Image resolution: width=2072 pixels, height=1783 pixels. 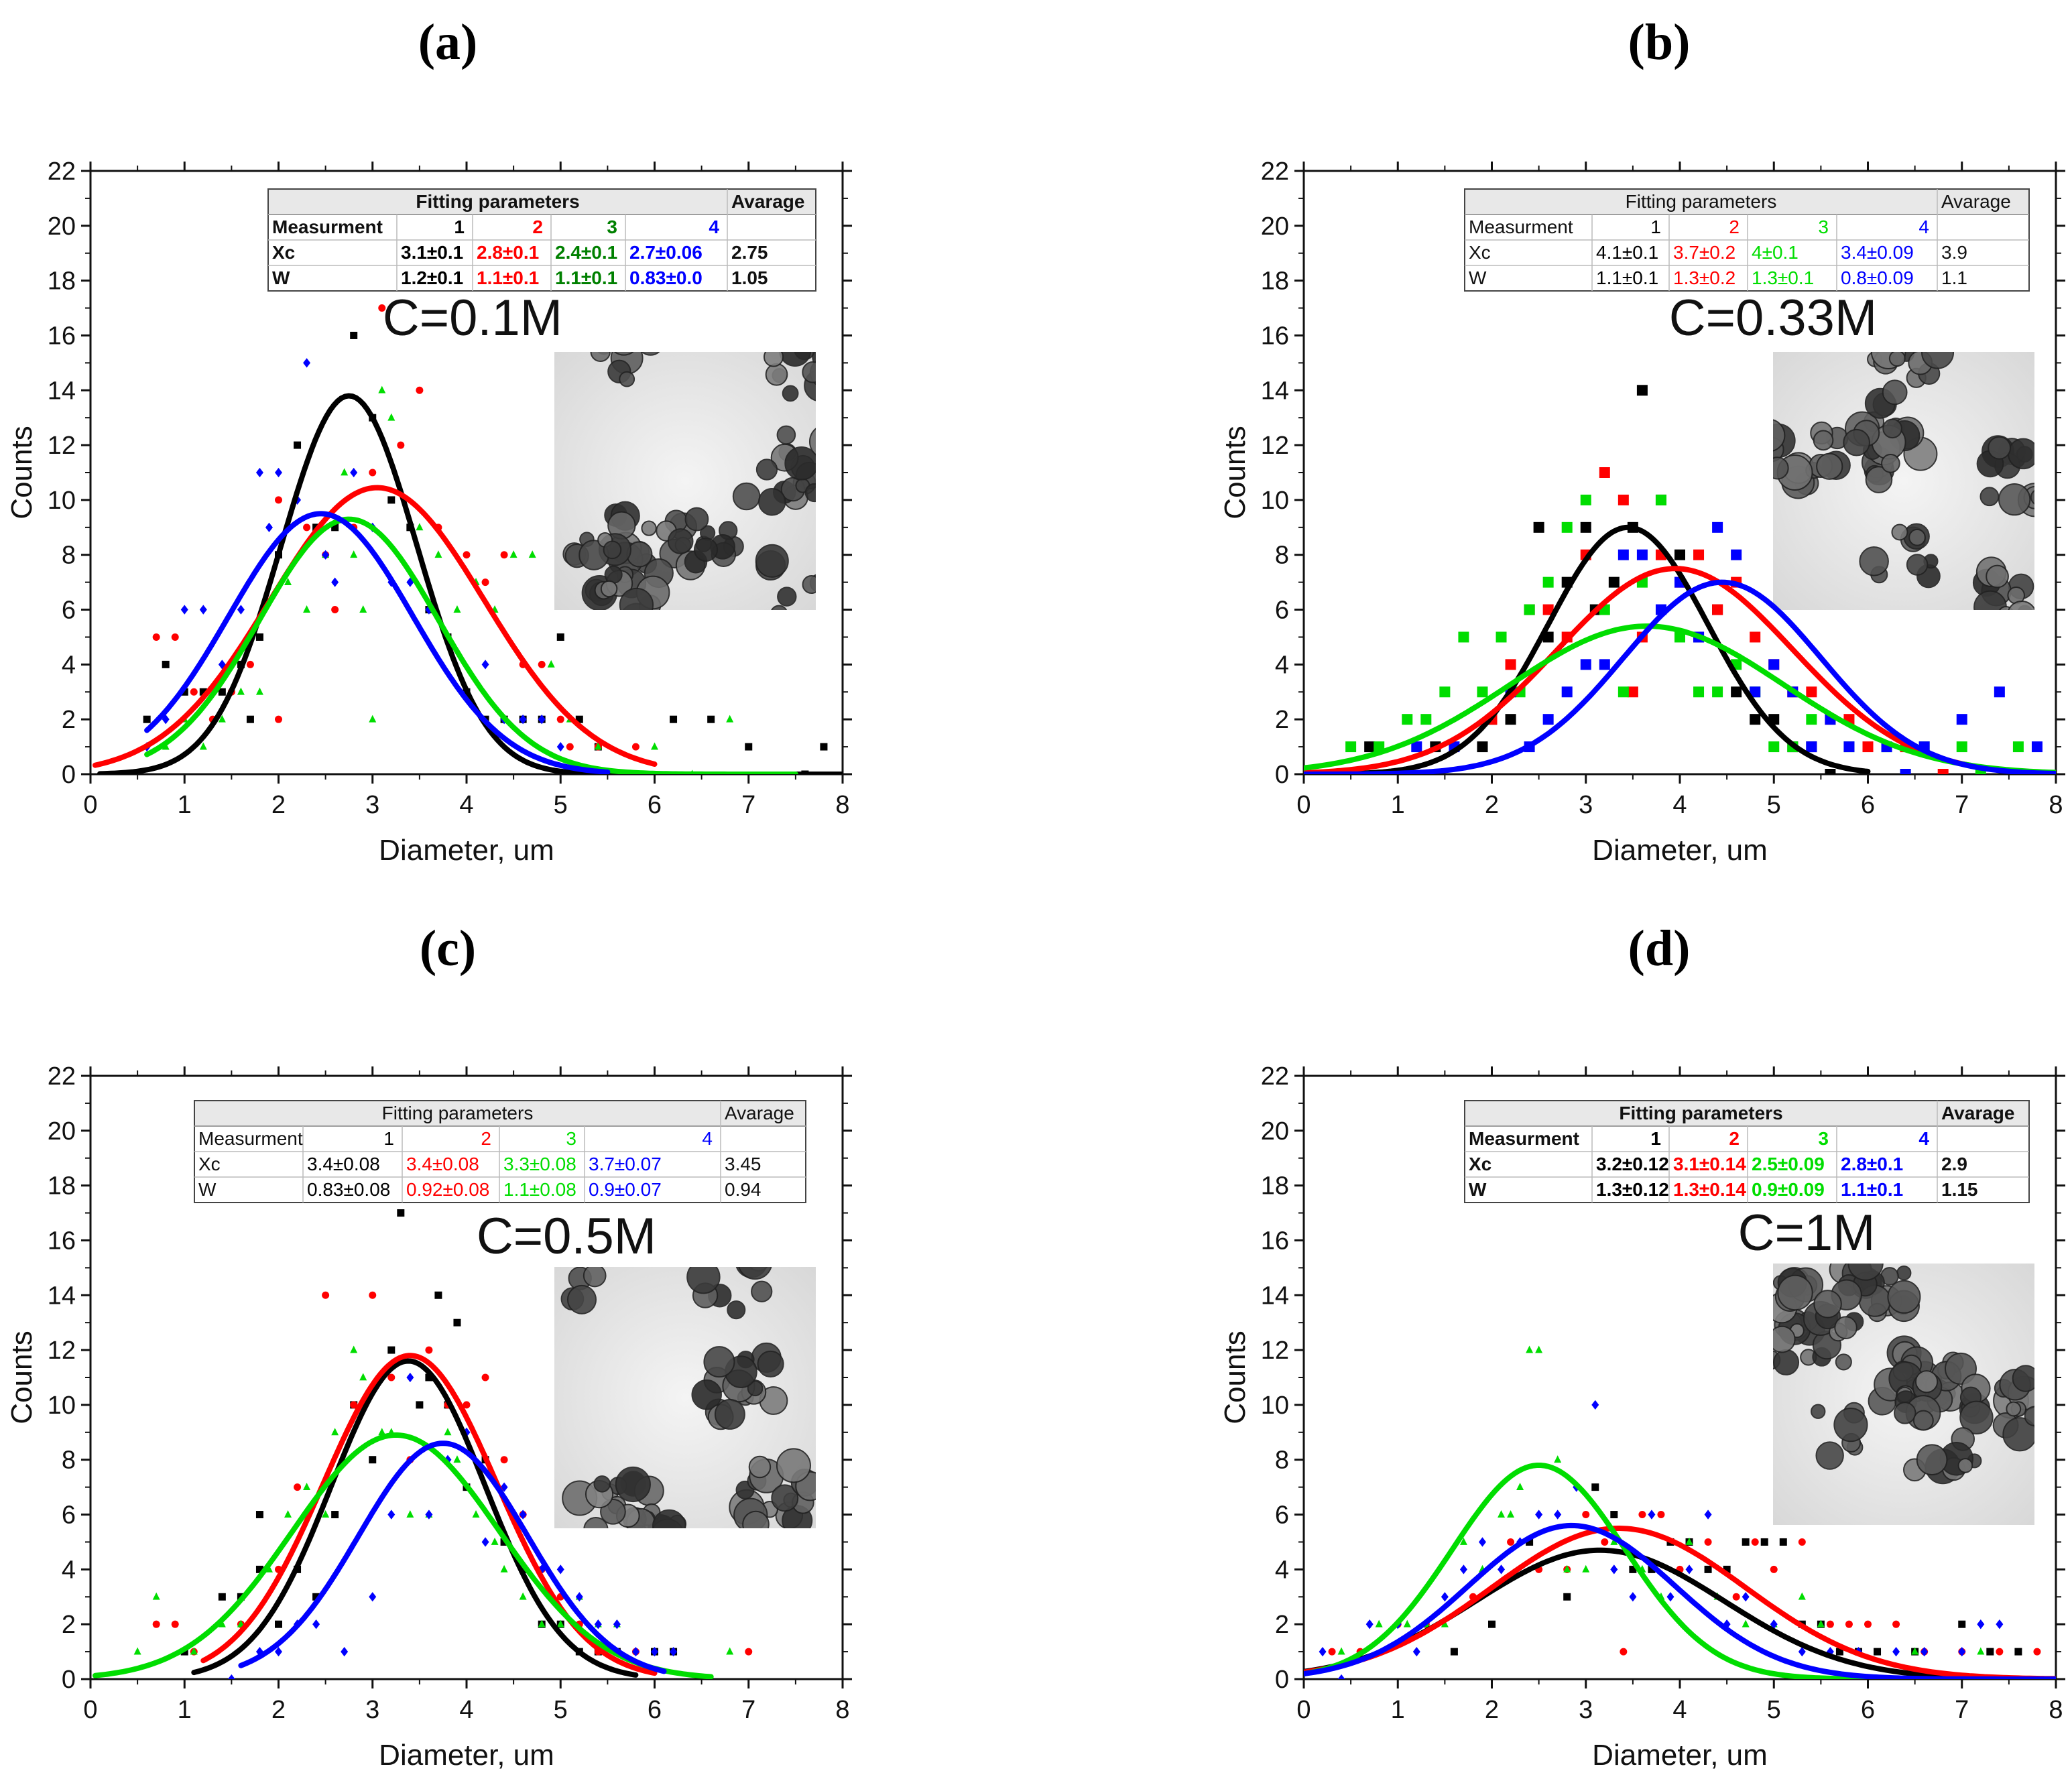 I want to click on table-row-label: W, so click(x=1478, y=1189).